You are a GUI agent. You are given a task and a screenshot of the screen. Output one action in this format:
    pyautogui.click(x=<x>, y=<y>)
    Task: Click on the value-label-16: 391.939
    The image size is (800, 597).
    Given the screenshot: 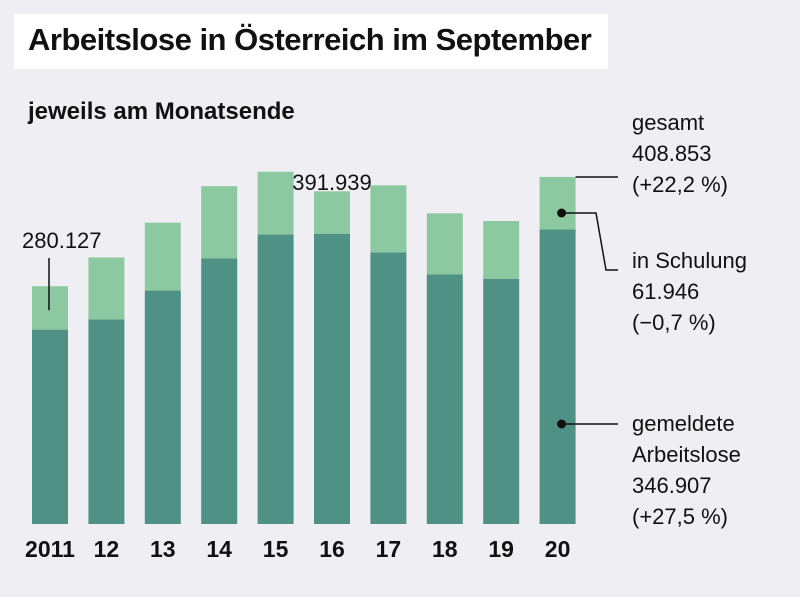 What is the action you would take?
    pyautogui.click(x=332, y=182)
    